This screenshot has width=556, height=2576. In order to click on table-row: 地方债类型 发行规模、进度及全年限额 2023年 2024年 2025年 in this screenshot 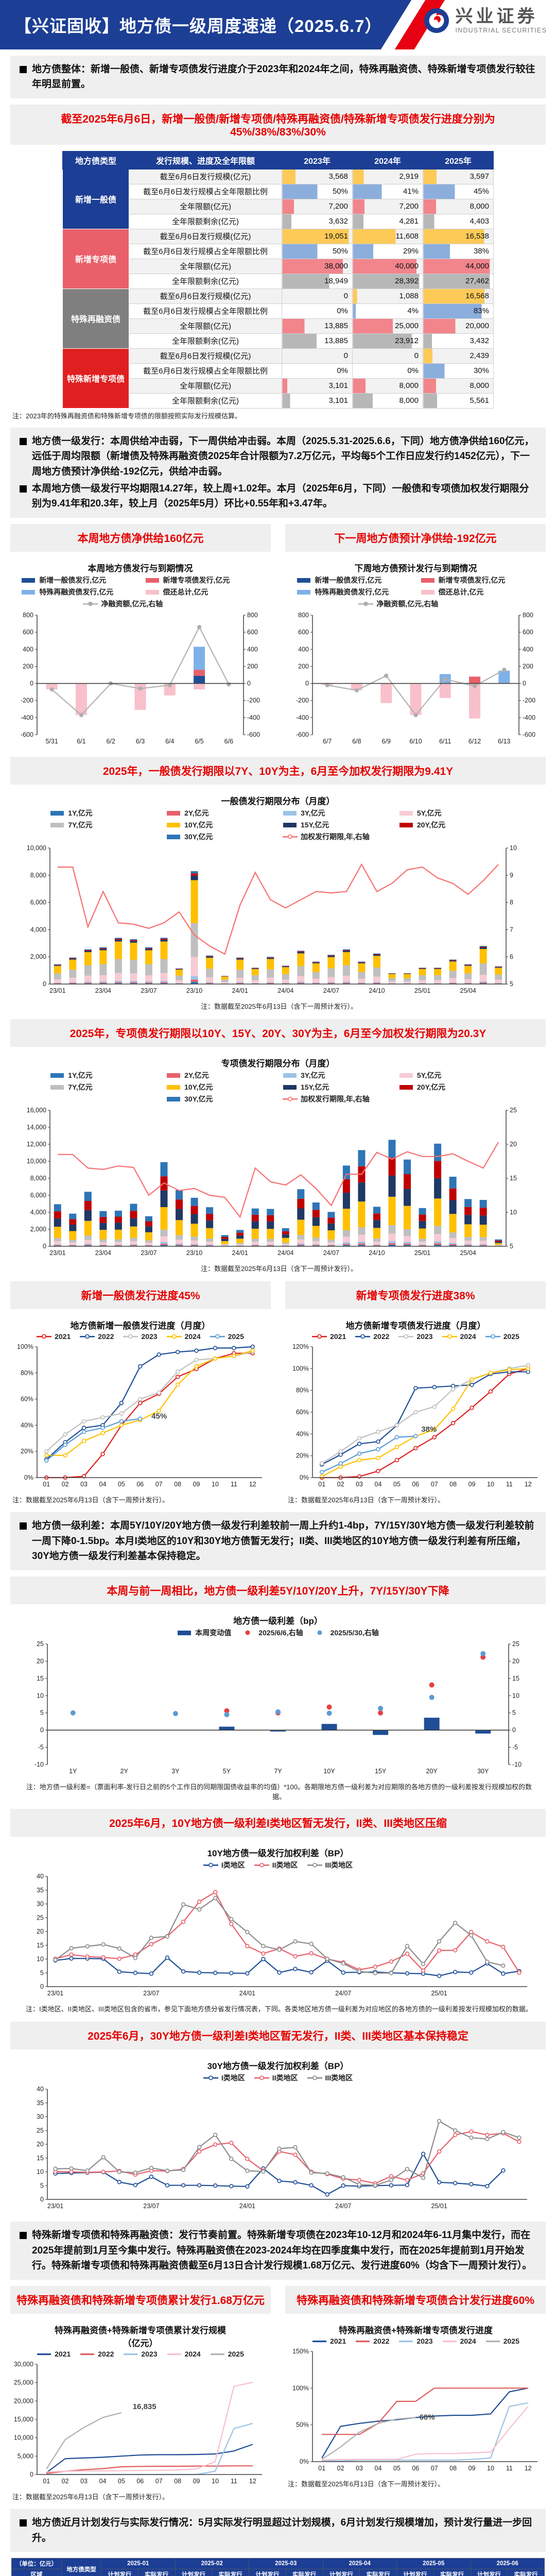, I will do `click(278, 160)`.